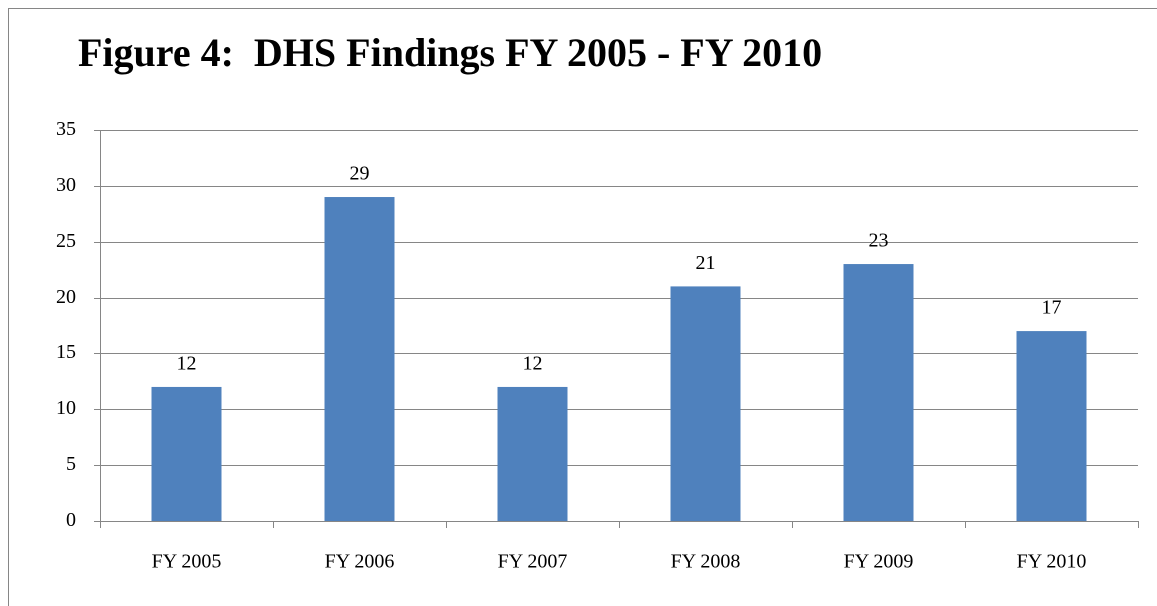 Image resolution: width=1157 pixels, height=606 pixels. Describe the element at coordinates (71, 464) in the screenshot. I see `y-tick-label: 5` at that location.